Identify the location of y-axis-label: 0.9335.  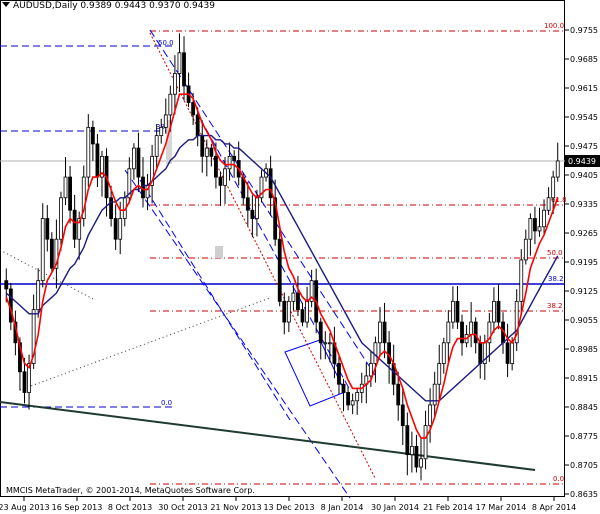
(584, 204).